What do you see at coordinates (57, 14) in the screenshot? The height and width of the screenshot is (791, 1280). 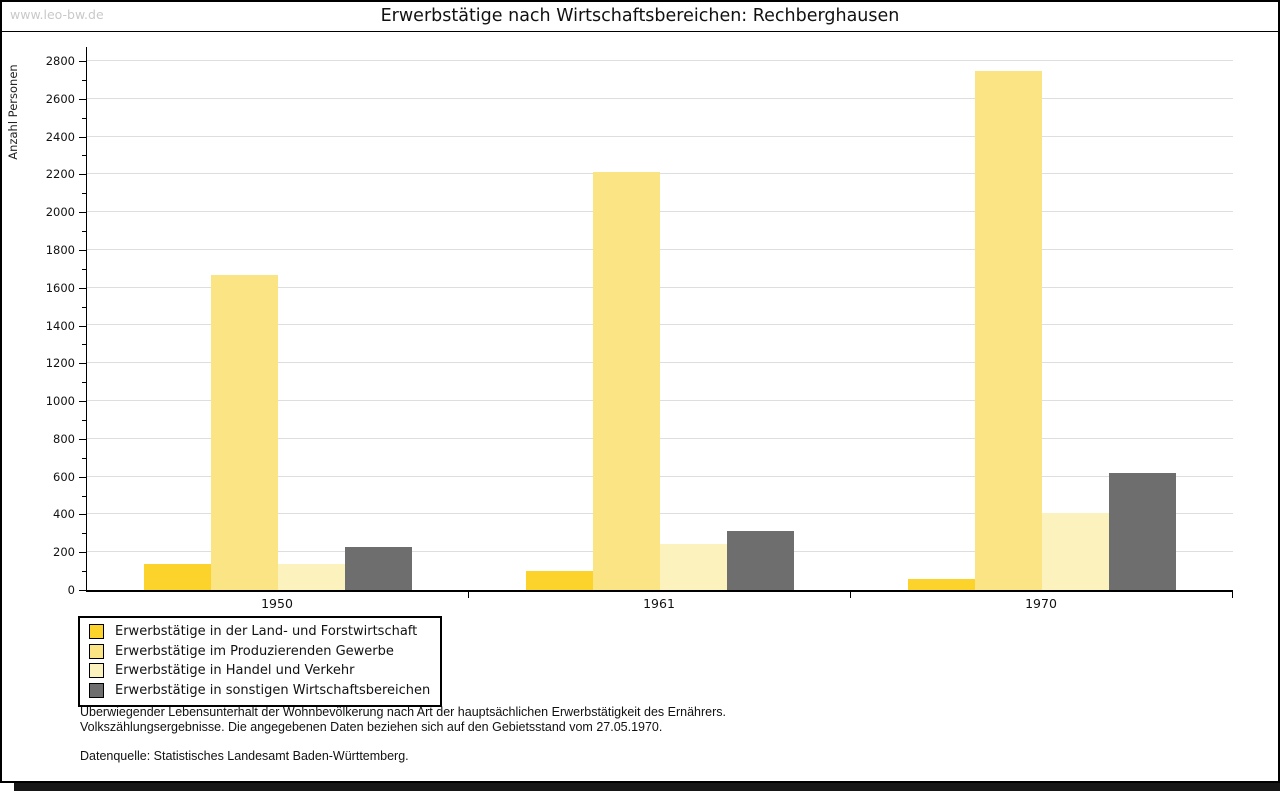 I see `watermark: www.leo-bw.de` at bounding box center [57, 14].